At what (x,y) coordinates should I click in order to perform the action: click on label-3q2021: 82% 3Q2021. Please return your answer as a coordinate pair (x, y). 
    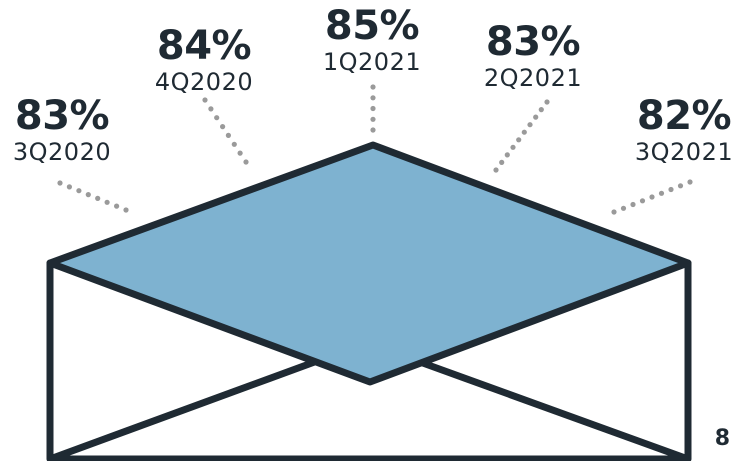
    Looking at the image, I should click on (684, 130).